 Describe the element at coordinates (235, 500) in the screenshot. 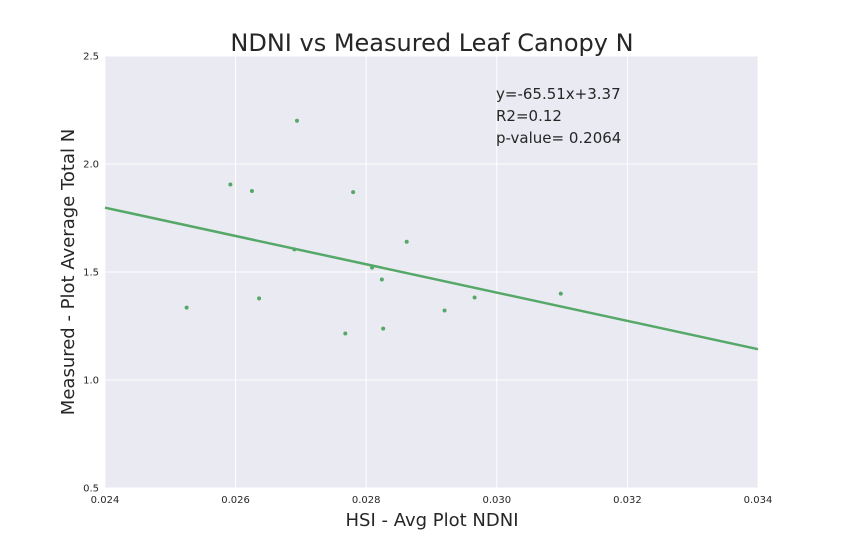

I see `x-tick-label: 0.026` at that location.